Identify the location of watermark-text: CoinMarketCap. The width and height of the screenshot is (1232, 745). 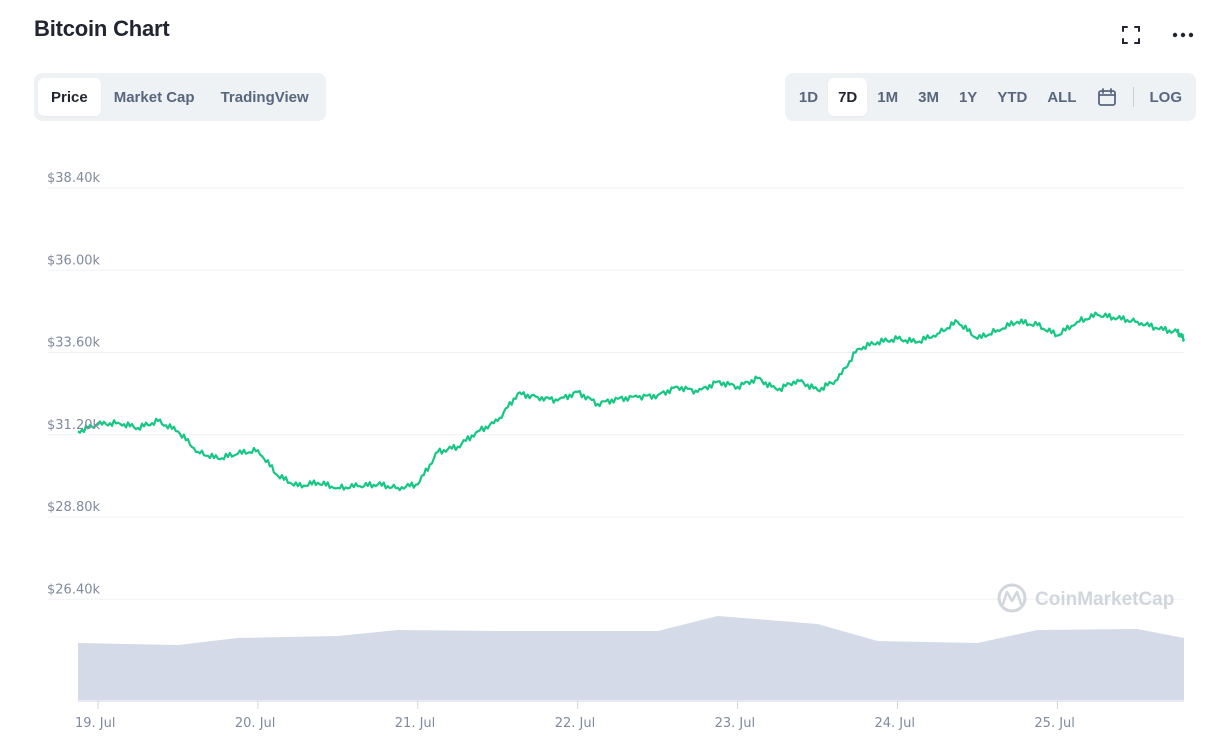
(1104, 599).